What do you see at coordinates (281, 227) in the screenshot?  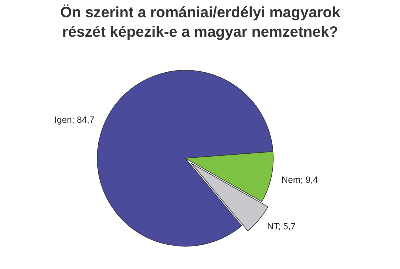 I see `slice-label: NT; 5,7` at bounding box center [281, 227].